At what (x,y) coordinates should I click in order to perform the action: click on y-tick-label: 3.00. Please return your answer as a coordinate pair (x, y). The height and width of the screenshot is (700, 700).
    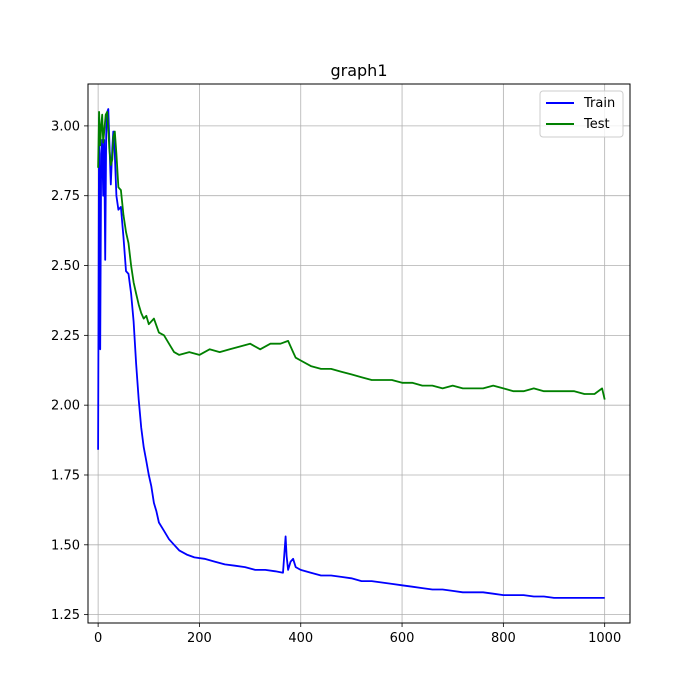
    Looking at the image, I should click on (65, 126).